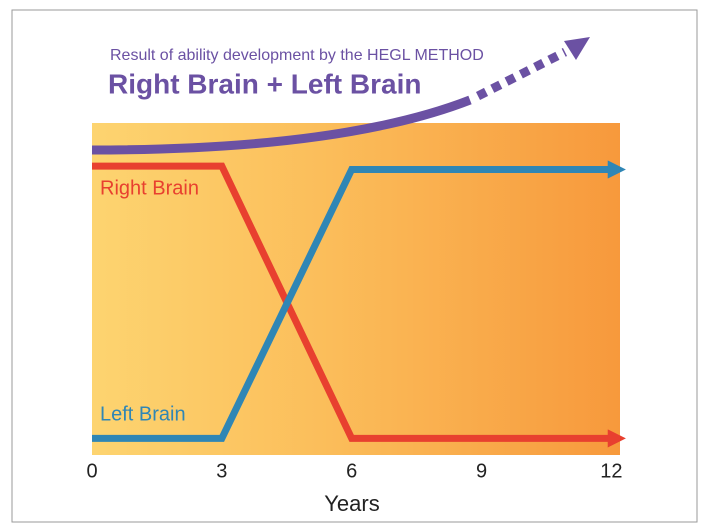 Image resolution: width=709 pixels, height=530 pixels. Describe the element at coordinates (143, 414) in the screenshot. I see `series-label: Left Brain` at that location.